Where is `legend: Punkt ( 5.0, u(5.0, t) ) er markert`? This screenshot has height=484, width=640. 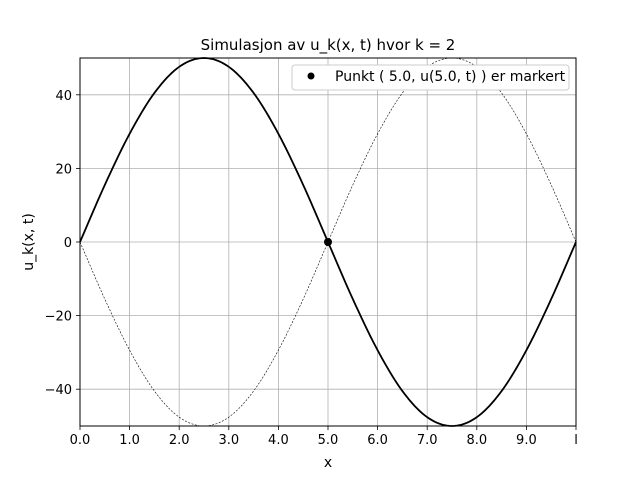 legend: Punkt ( 5.0, u(5.0, t) ) er markert is located at coordinates (430, 77).